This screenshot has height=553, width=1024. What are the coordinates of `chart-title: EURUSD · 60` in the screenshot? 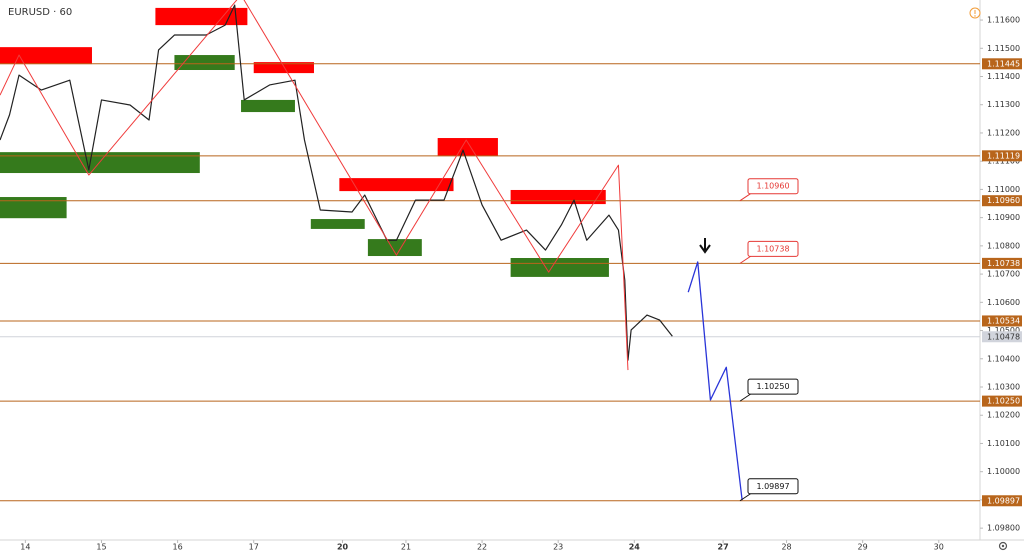 It's located at (40, 12).